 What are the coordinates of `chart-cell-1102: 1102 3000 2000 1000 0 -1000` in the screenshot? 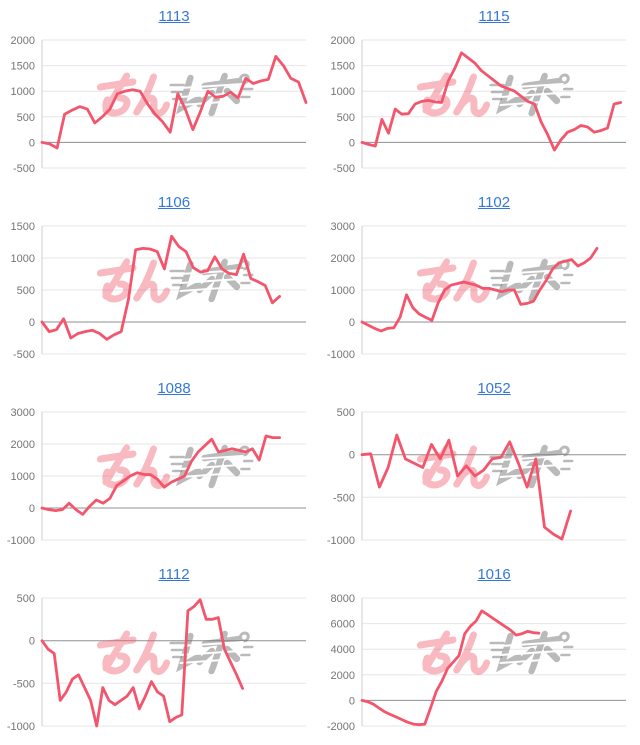 It's located at (480, 279).